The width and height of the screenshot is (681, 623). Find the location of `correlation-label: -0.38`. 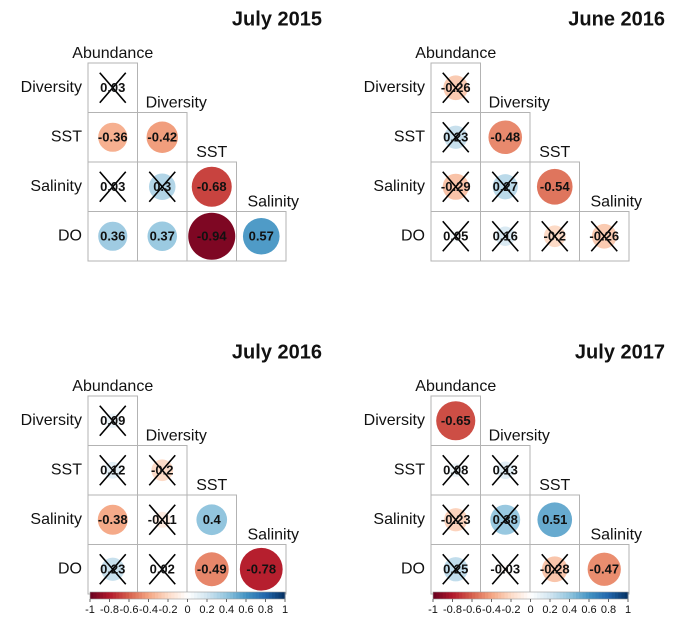

correlation-label: -0.38 is located at coordinates (113, 519).